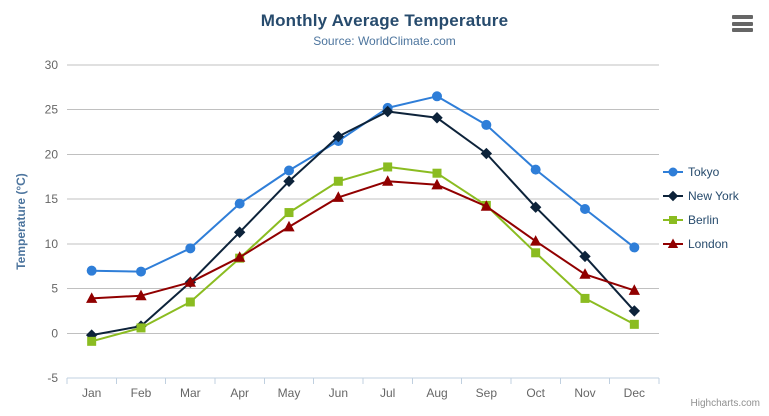 The width and height of the screenshot is (769, 416). Describe the element at coordinates (437, 96) in the screenshot. I see `series-tokyo-point-Aug` at that location.